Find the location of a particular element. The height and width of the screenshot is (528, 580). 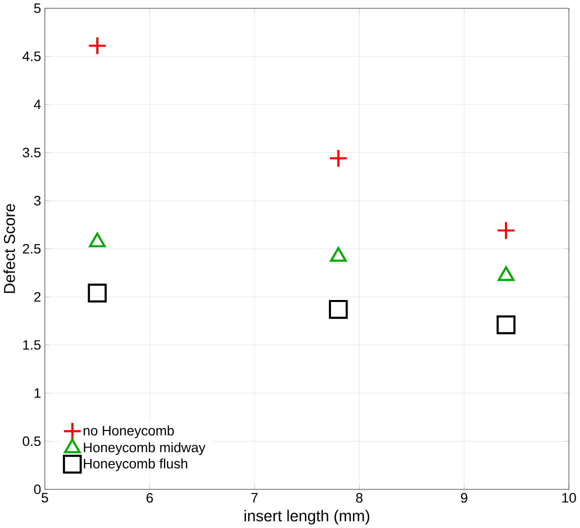

y-tick-label: 3.5 is located at coordinates (31, 153).